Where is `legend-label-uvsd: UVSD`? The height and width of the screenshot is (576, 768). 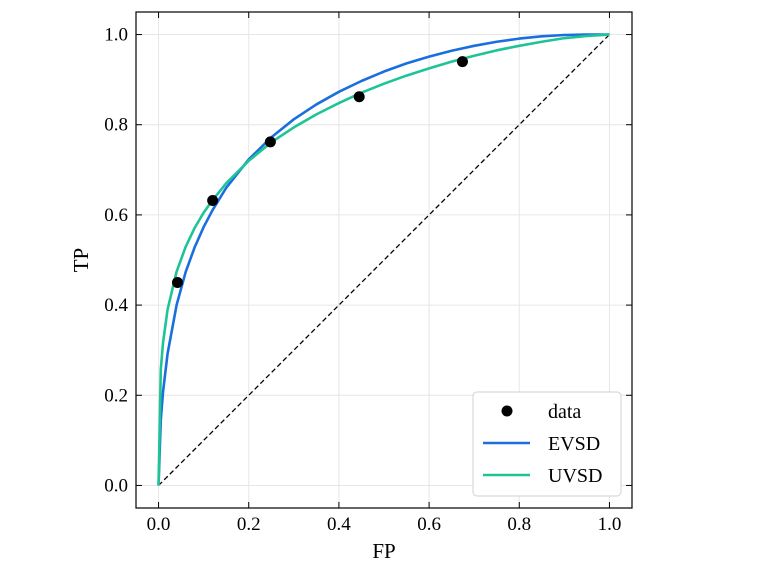 legend-label-uvsd: UVSD is located at coordinates (575, 476).